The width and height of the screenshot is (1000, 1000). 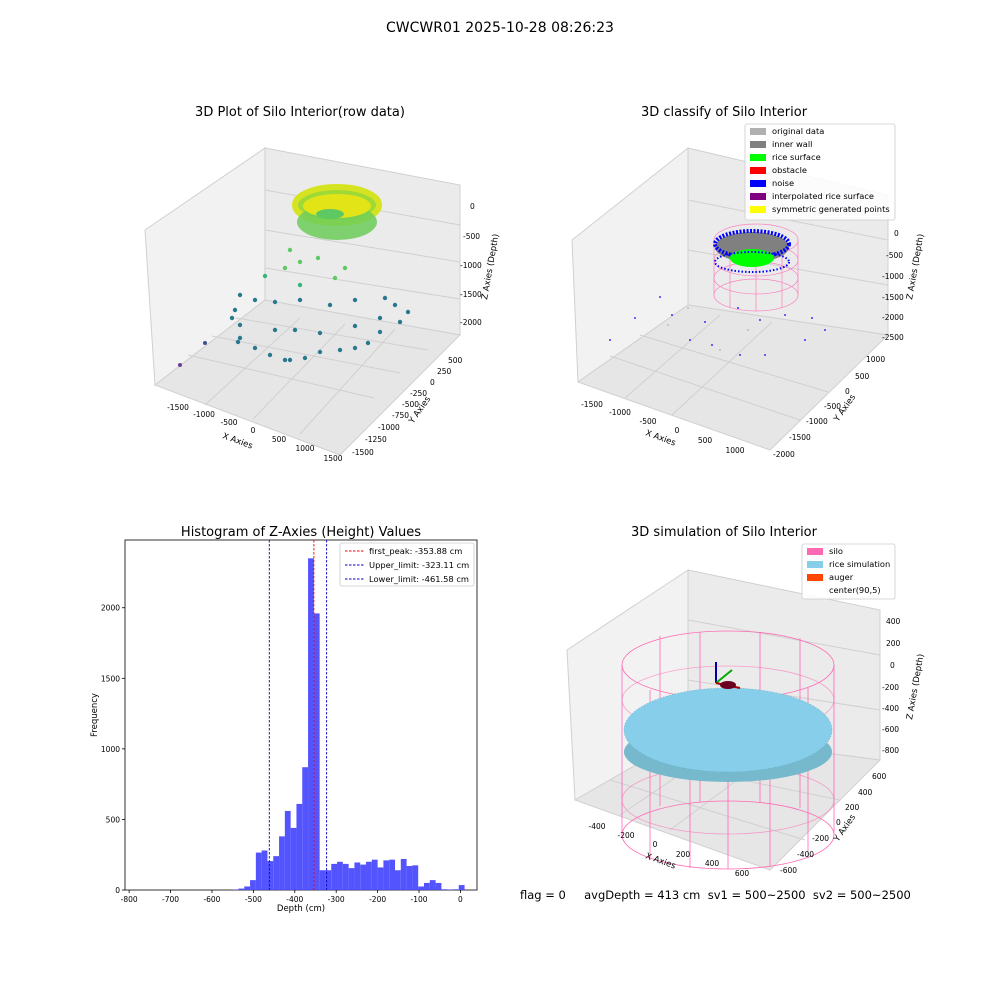 What do you see at coordinates (705, 440) in the screenshot?
I see `classify-x-tick-4: 500` at bounding box center [705, 440].